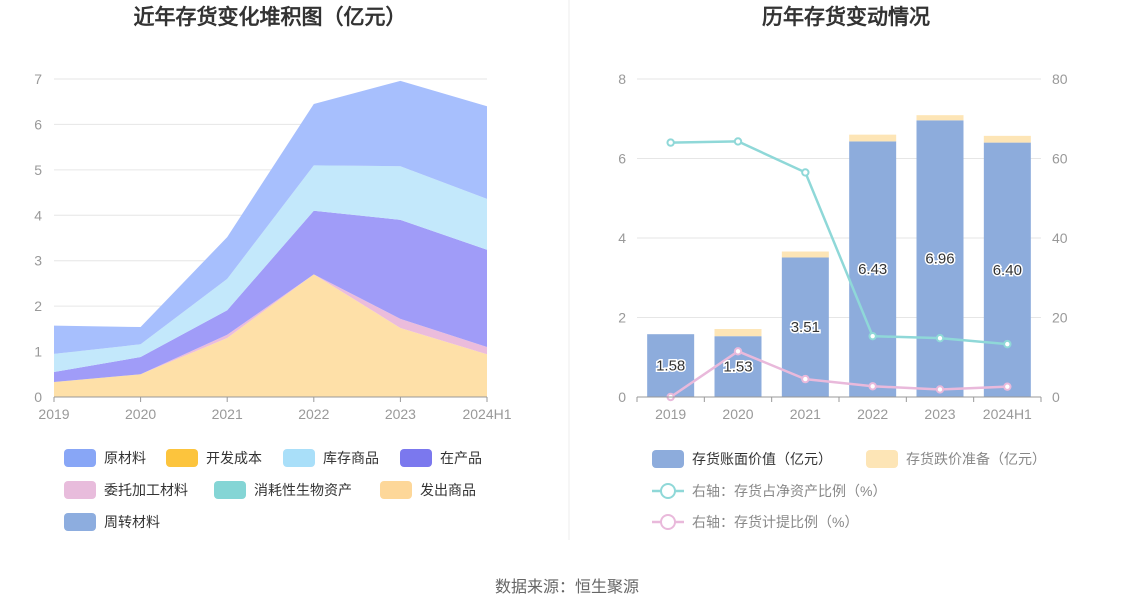 The height and width of the screenshot is (612, 1134). Describe the element at coordinates (38, 261) in the screenshot. I see `left-y-tick-label: 3` at that location.